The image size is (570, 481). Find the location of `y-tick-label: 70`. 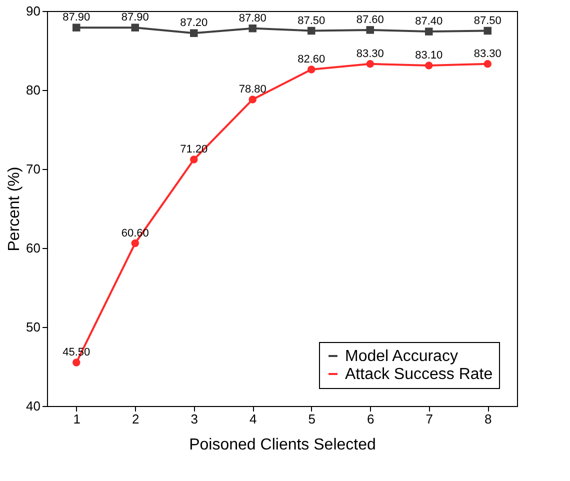

y-tick-label: 70 is located at coordinates (33, 169).